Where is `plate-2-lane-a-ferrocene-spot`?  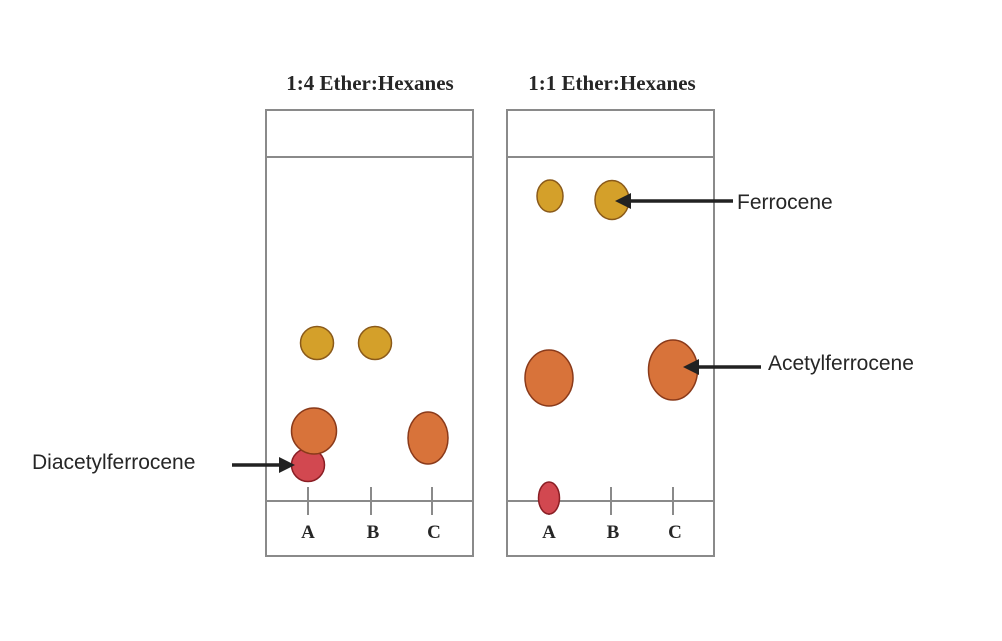 plate-2-lane-a-ferrocene-spot is located at coordinates (550, 196).